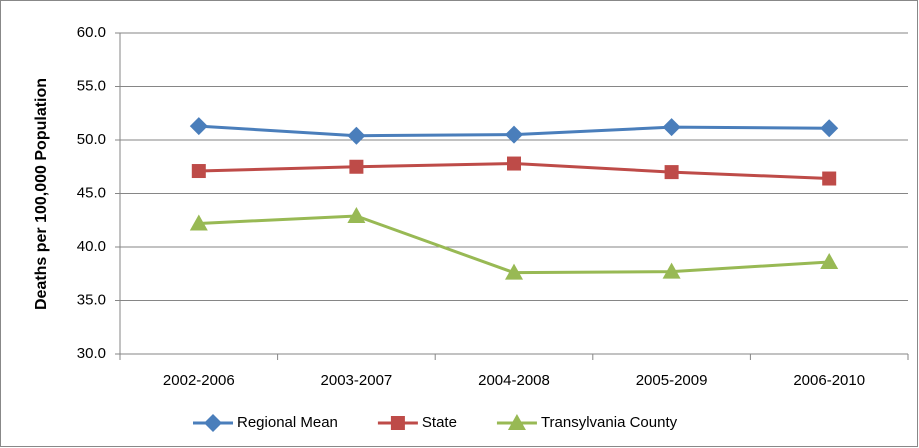 The height and width of the screenshot is (448, 919). Describe the element at coordinates (609, 422) in the screenshot. I see `legend-label: Transylvania County` at that location.